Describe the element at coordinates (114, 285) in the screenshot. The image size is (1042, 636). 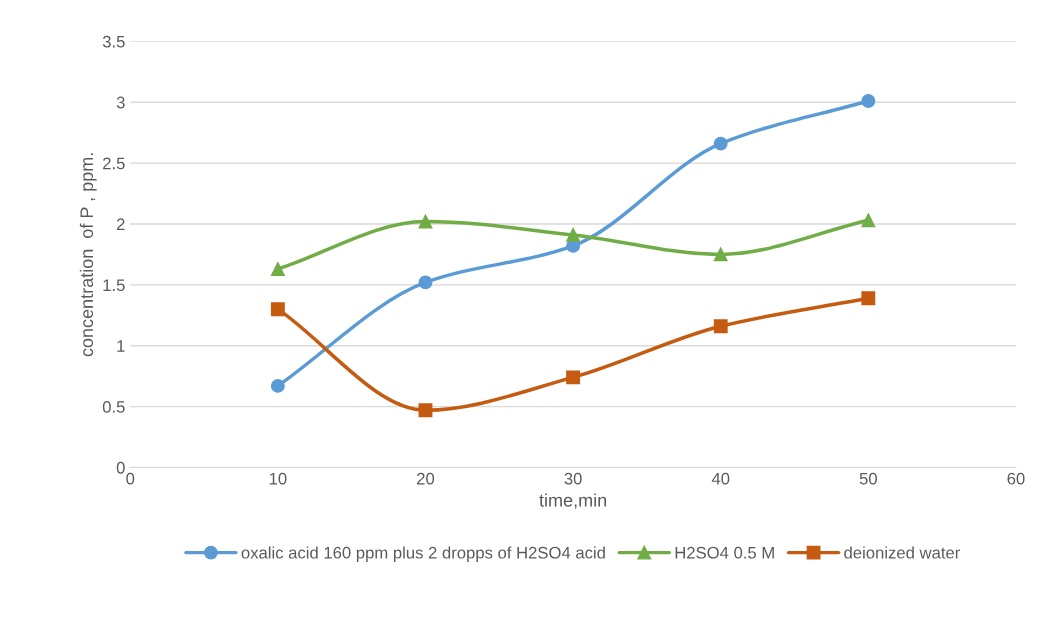
I see `y-tick-label: 1.5` at that location.